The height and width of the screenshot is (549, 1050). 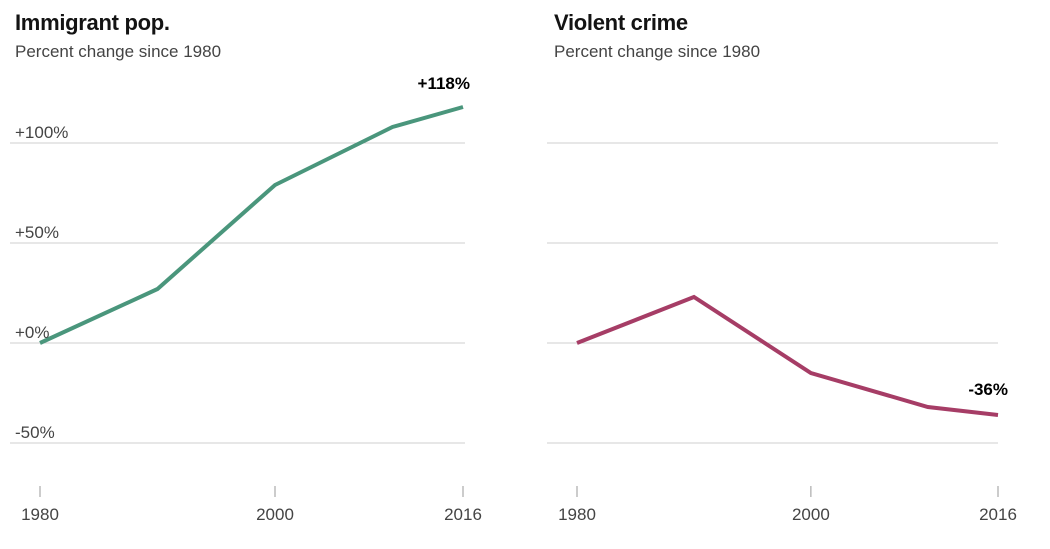 What do you see at coordinates (37, 232) in the screenshot?
I see `y-axis-label: +50%` at bounding box center [37, 232].